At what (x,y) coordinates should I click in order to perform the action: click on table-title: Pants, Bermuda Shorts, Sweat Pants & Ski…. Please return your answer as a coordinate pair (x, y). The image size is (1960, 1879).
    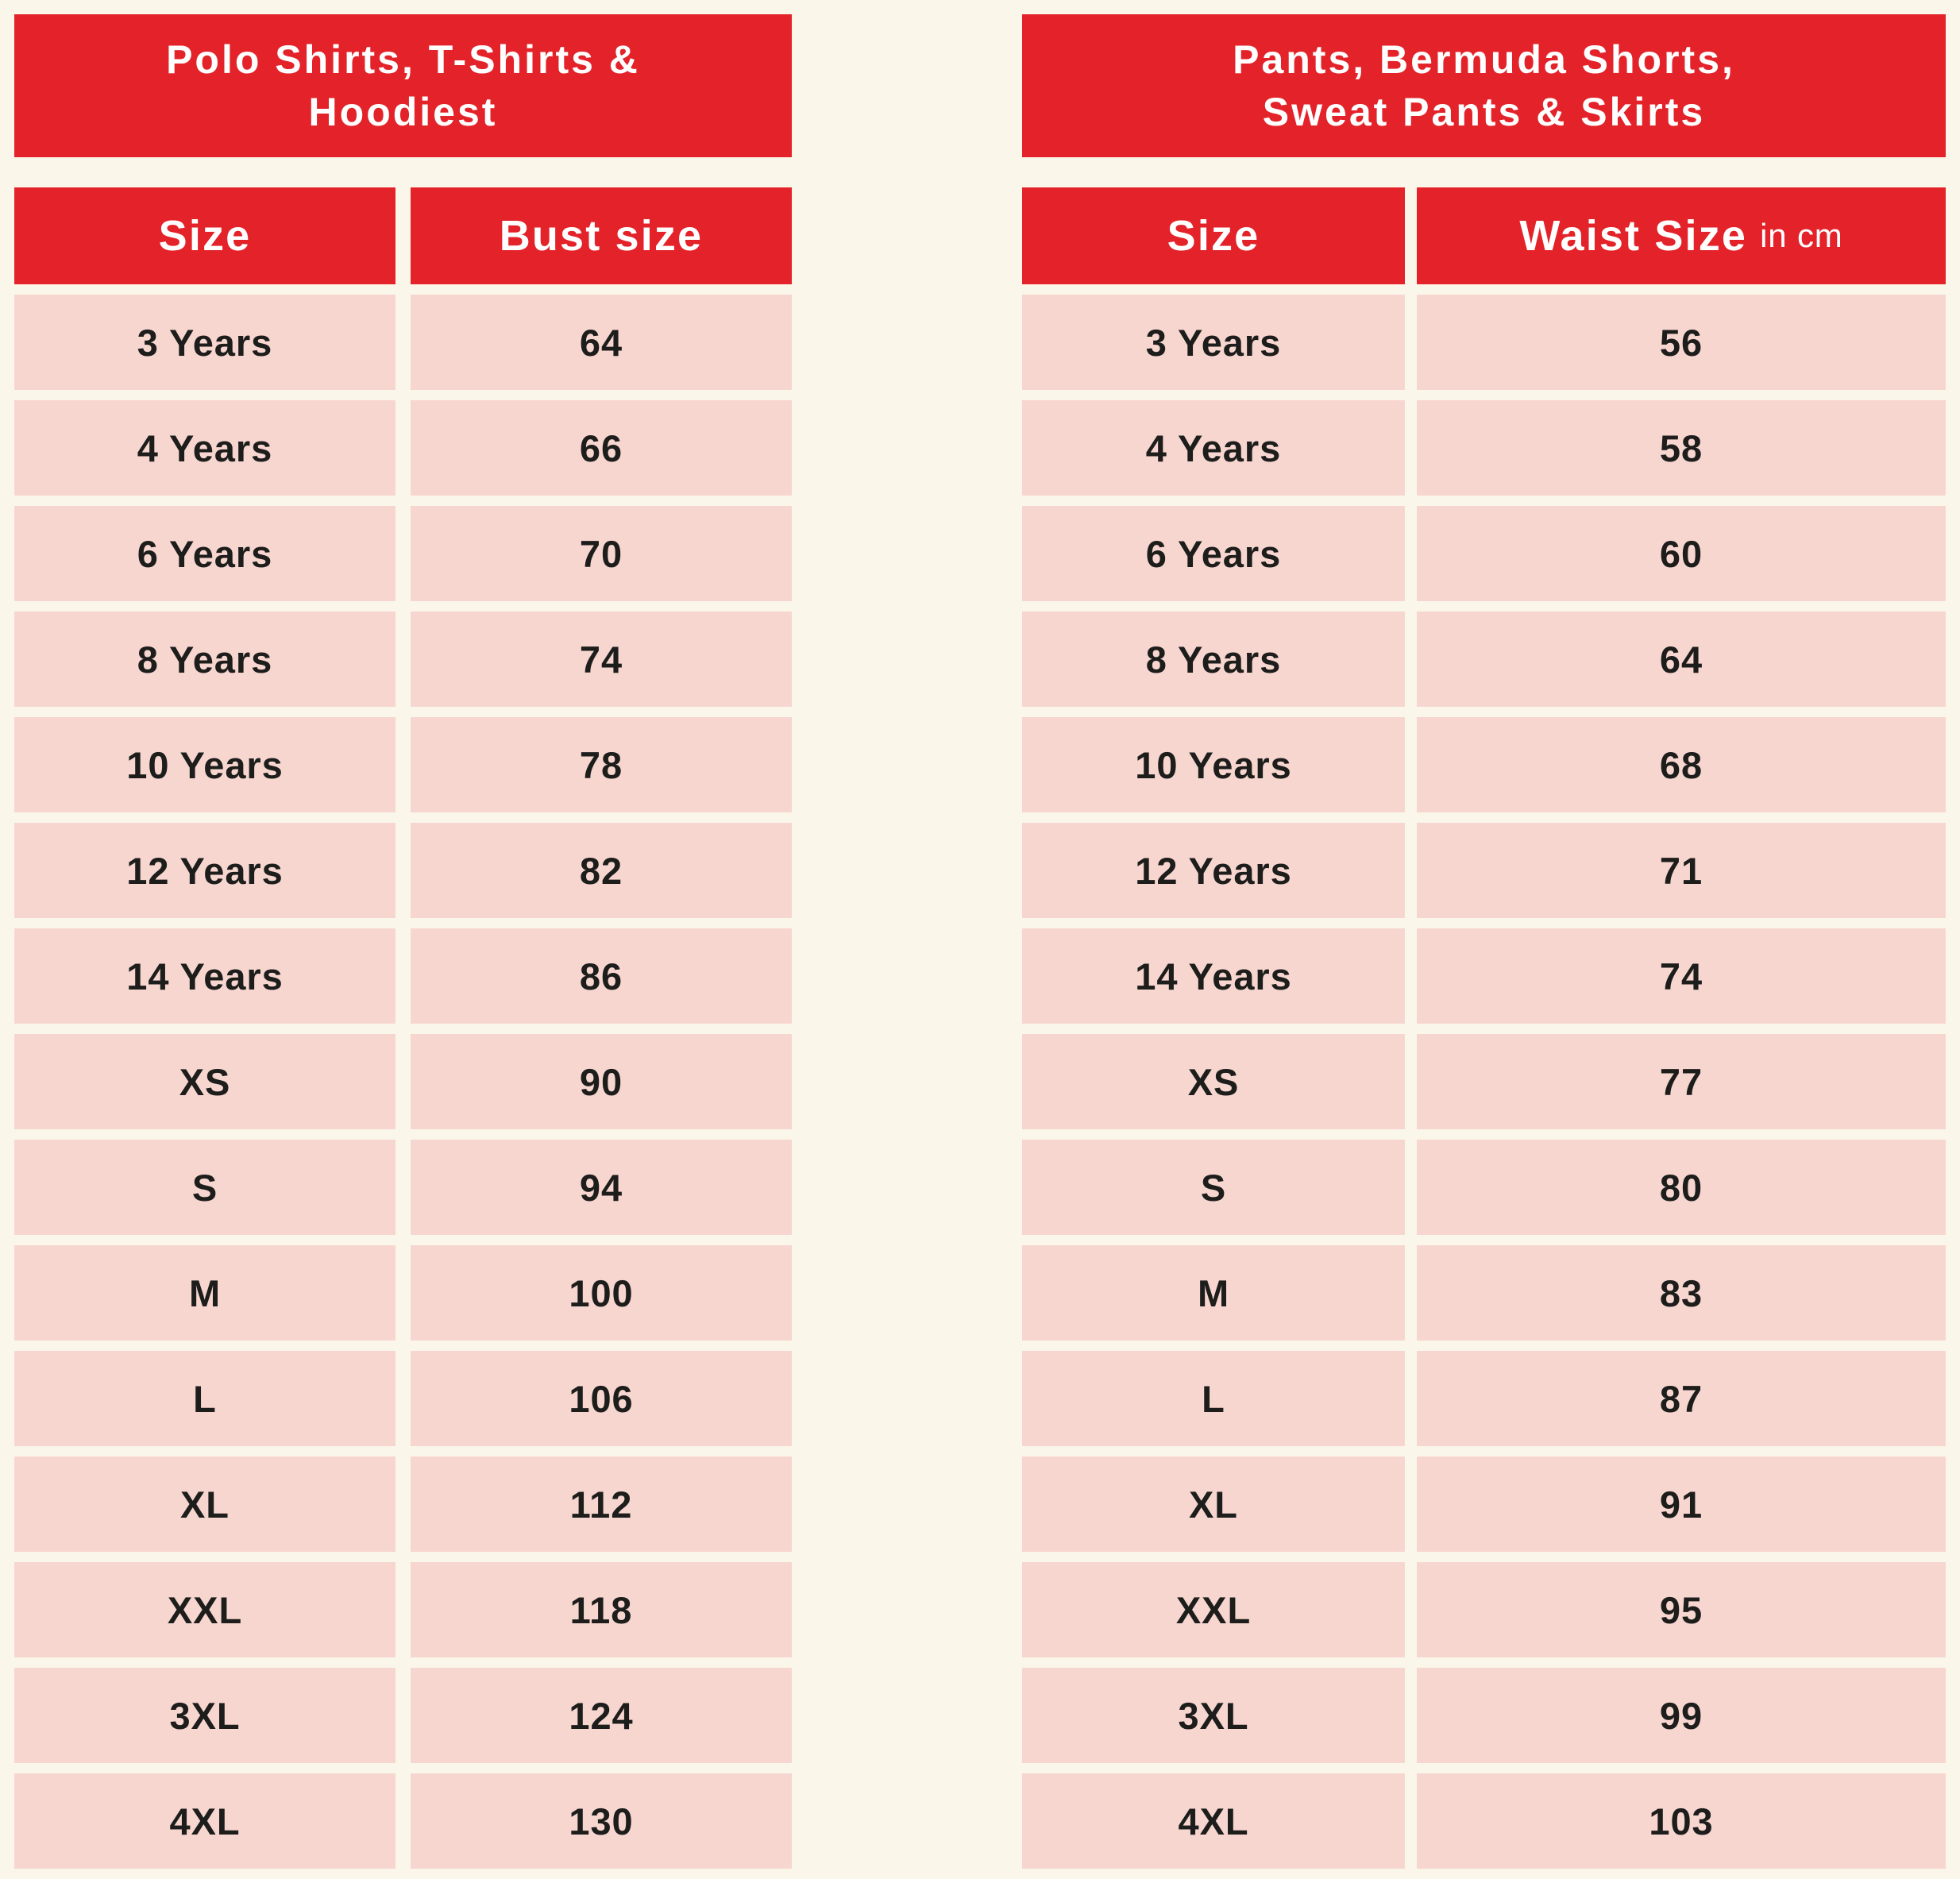
    Looking at the image, I should click on (1484, 85).